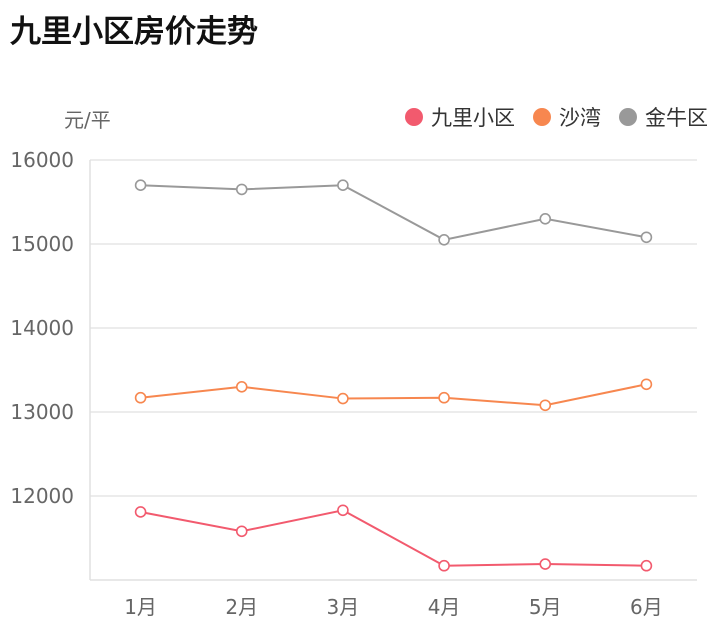  I want to click on x-tick-label: 4月, so click(444, 607).